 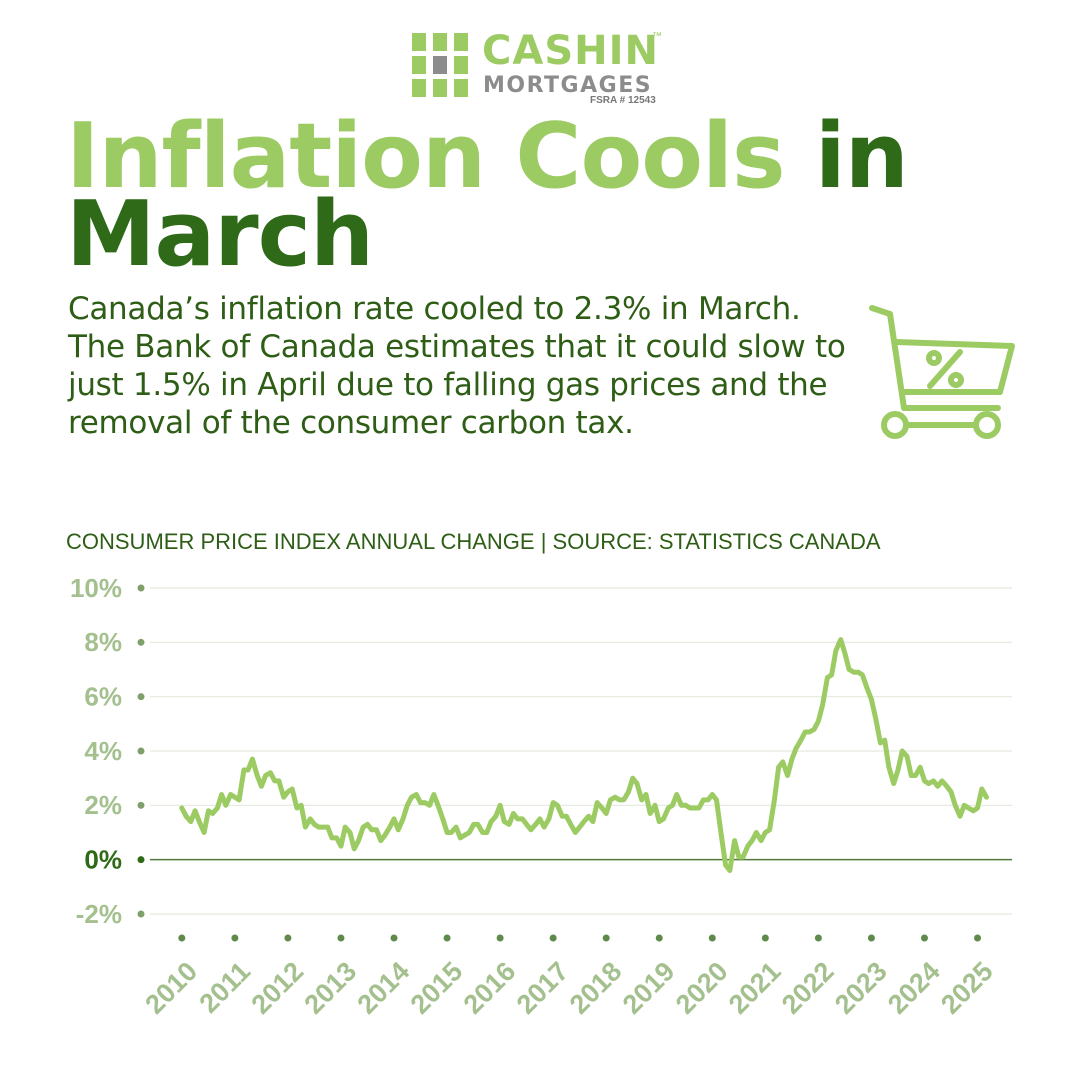 I want to click on y-tick-label: 10%, so click(x=96, y=588).